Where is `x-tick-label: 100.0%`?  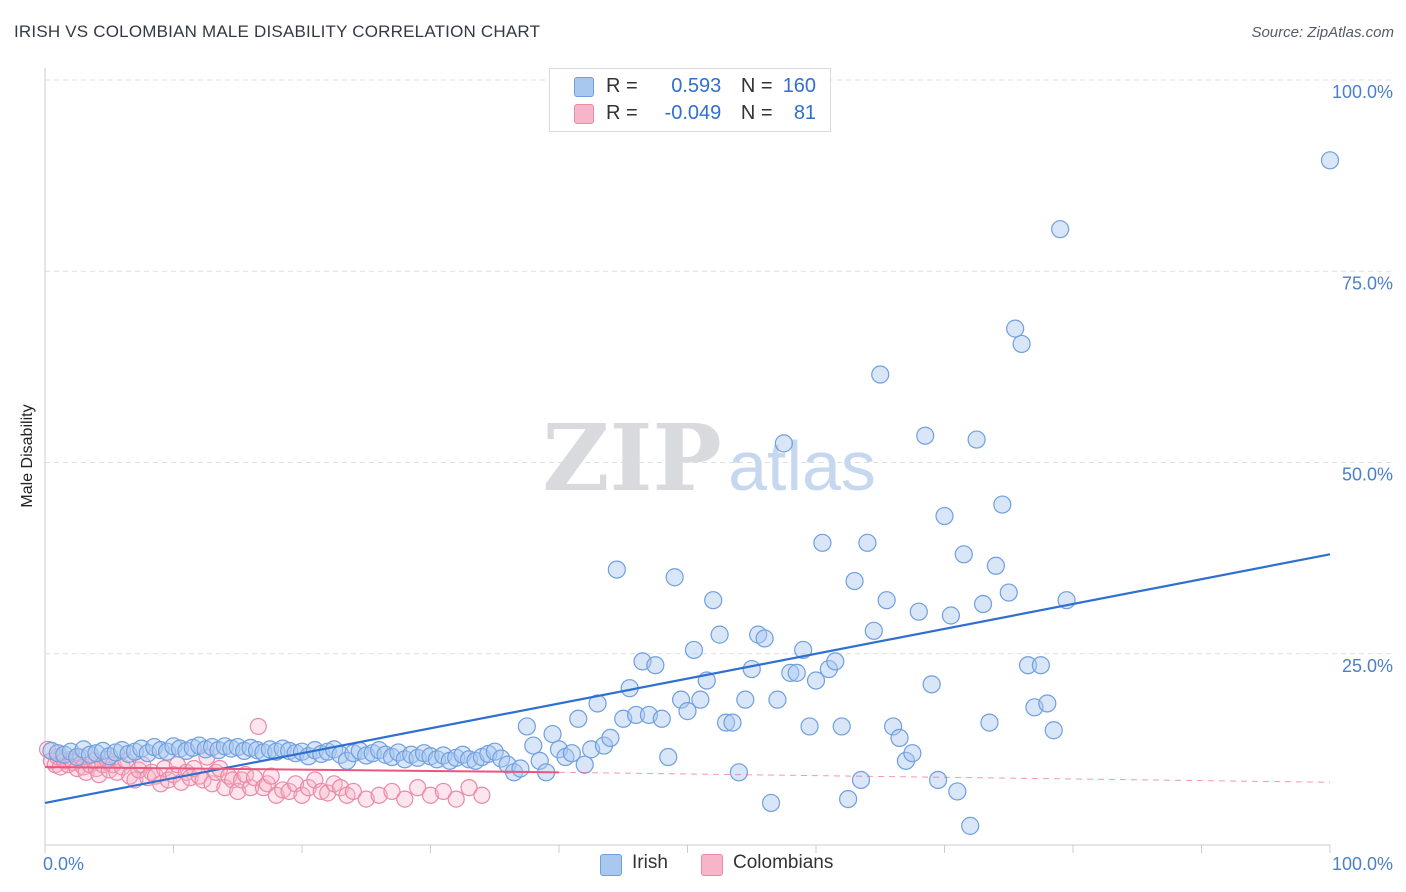 x-tick-label: 100.0% is located at coordinates (1362, 864).